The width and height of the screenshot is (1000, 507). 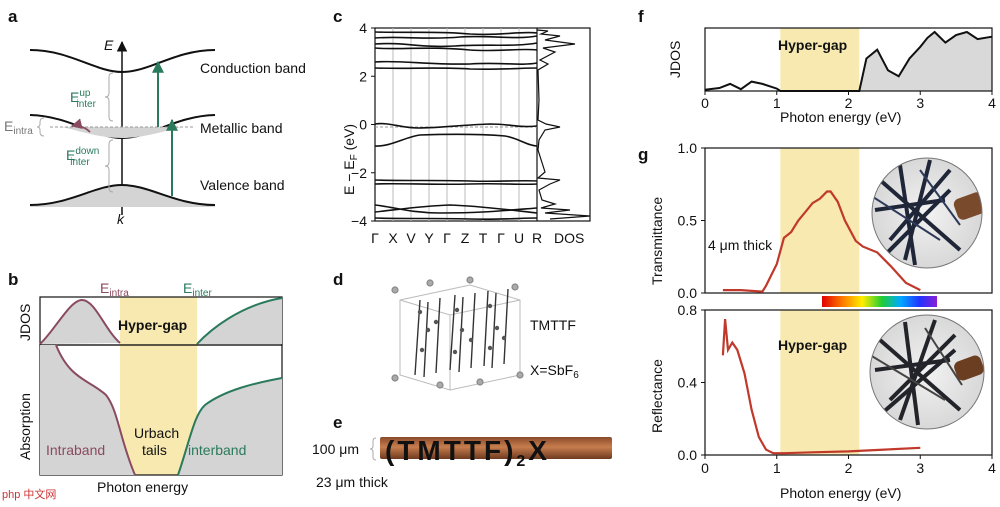 I want to click on b-e-intra-label: Eintra, so click(x=114, y=289).